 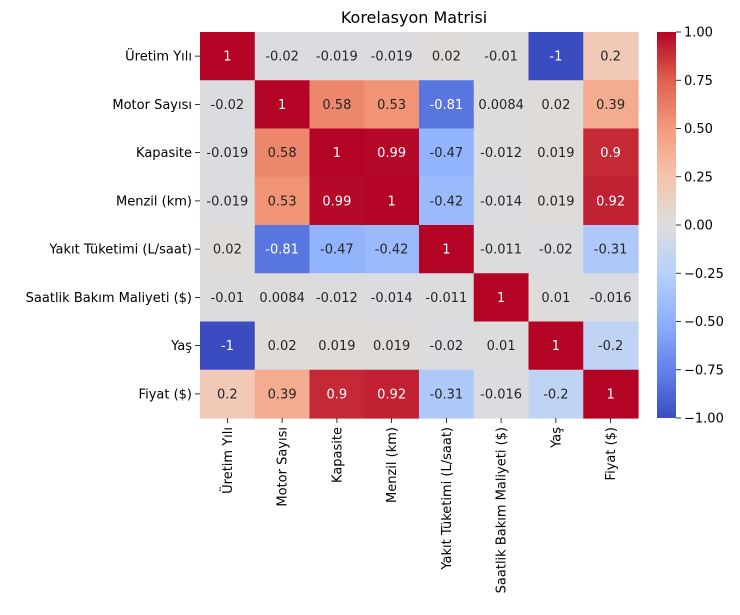 What do you see at coordinates (158, 56) in the screenshot?
I see `row-tick-label: Üretim Yılı` at bounding box center [158, 56].